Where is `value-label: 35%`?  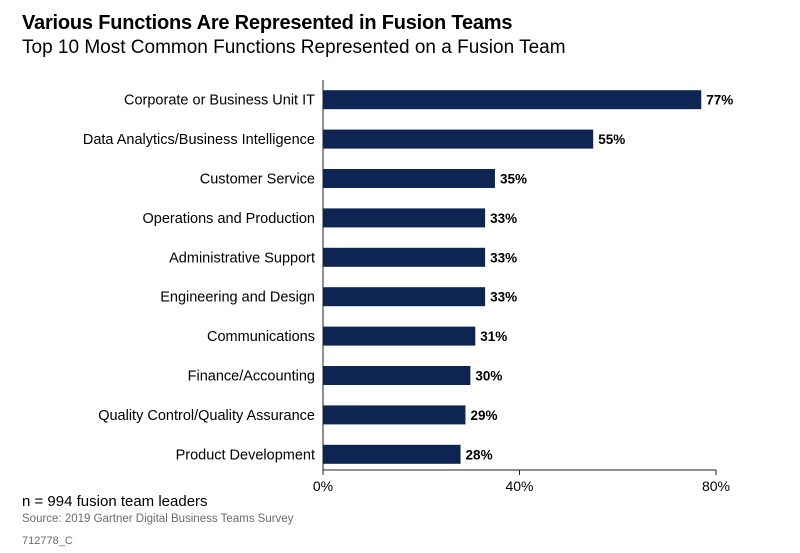 value-label: 35% is located at coordinates (513, 179).